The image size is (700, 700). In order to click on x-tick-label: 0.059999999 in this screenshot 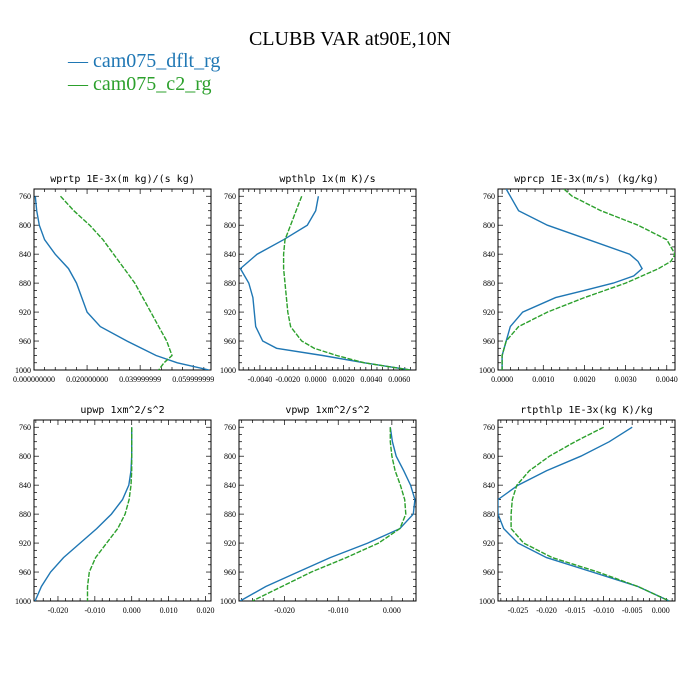, I will do `click(193, 379)`.